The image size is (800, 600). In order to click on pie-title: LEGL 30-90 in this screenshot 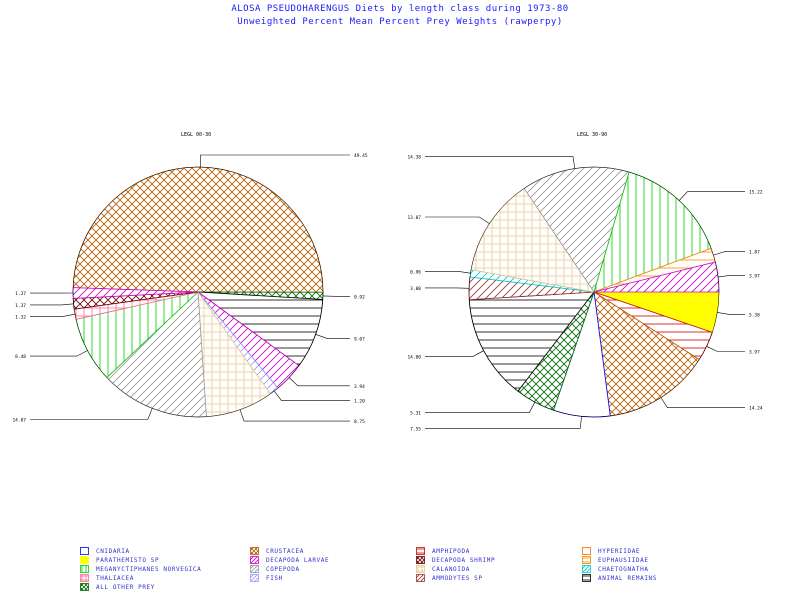, I will do `click(592, 135)`.